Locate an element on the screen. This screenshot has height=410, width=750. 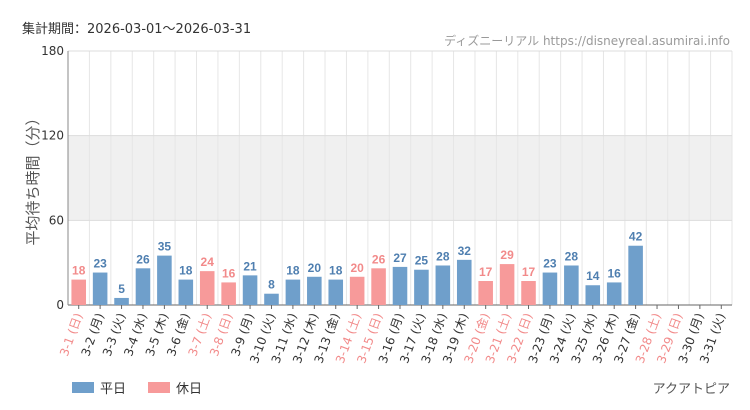
y-tick-label: 180 is located at coordinates (52, 51).